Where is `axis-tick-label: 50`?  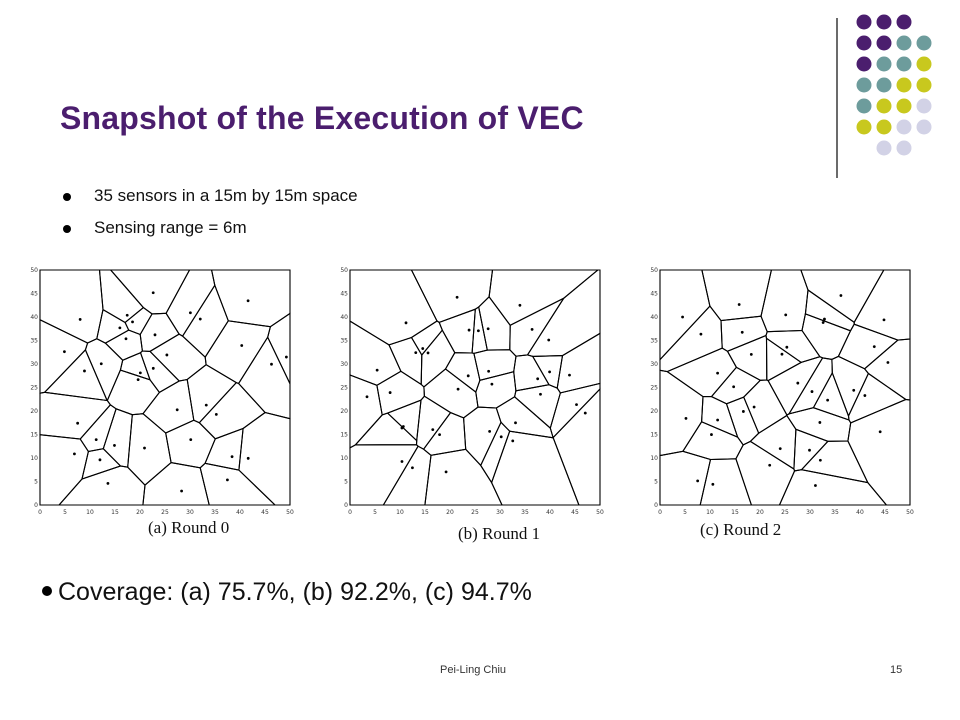
axis-tick-label: 50 is located at coordinates (600, 511).